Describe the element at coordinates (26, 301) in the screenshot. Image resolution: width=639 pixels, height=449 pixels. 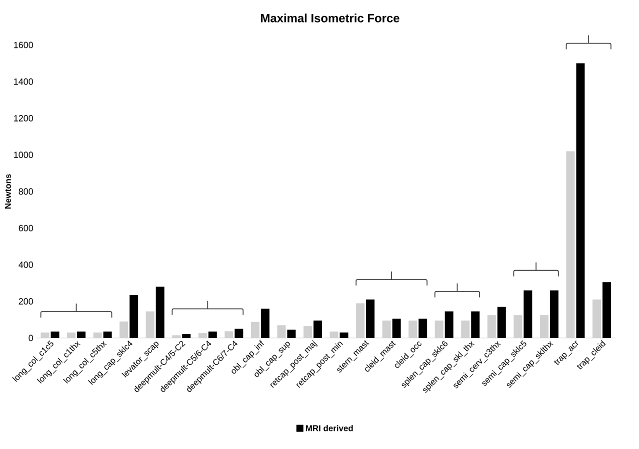
I see `y-tick-label: 200` at that location.